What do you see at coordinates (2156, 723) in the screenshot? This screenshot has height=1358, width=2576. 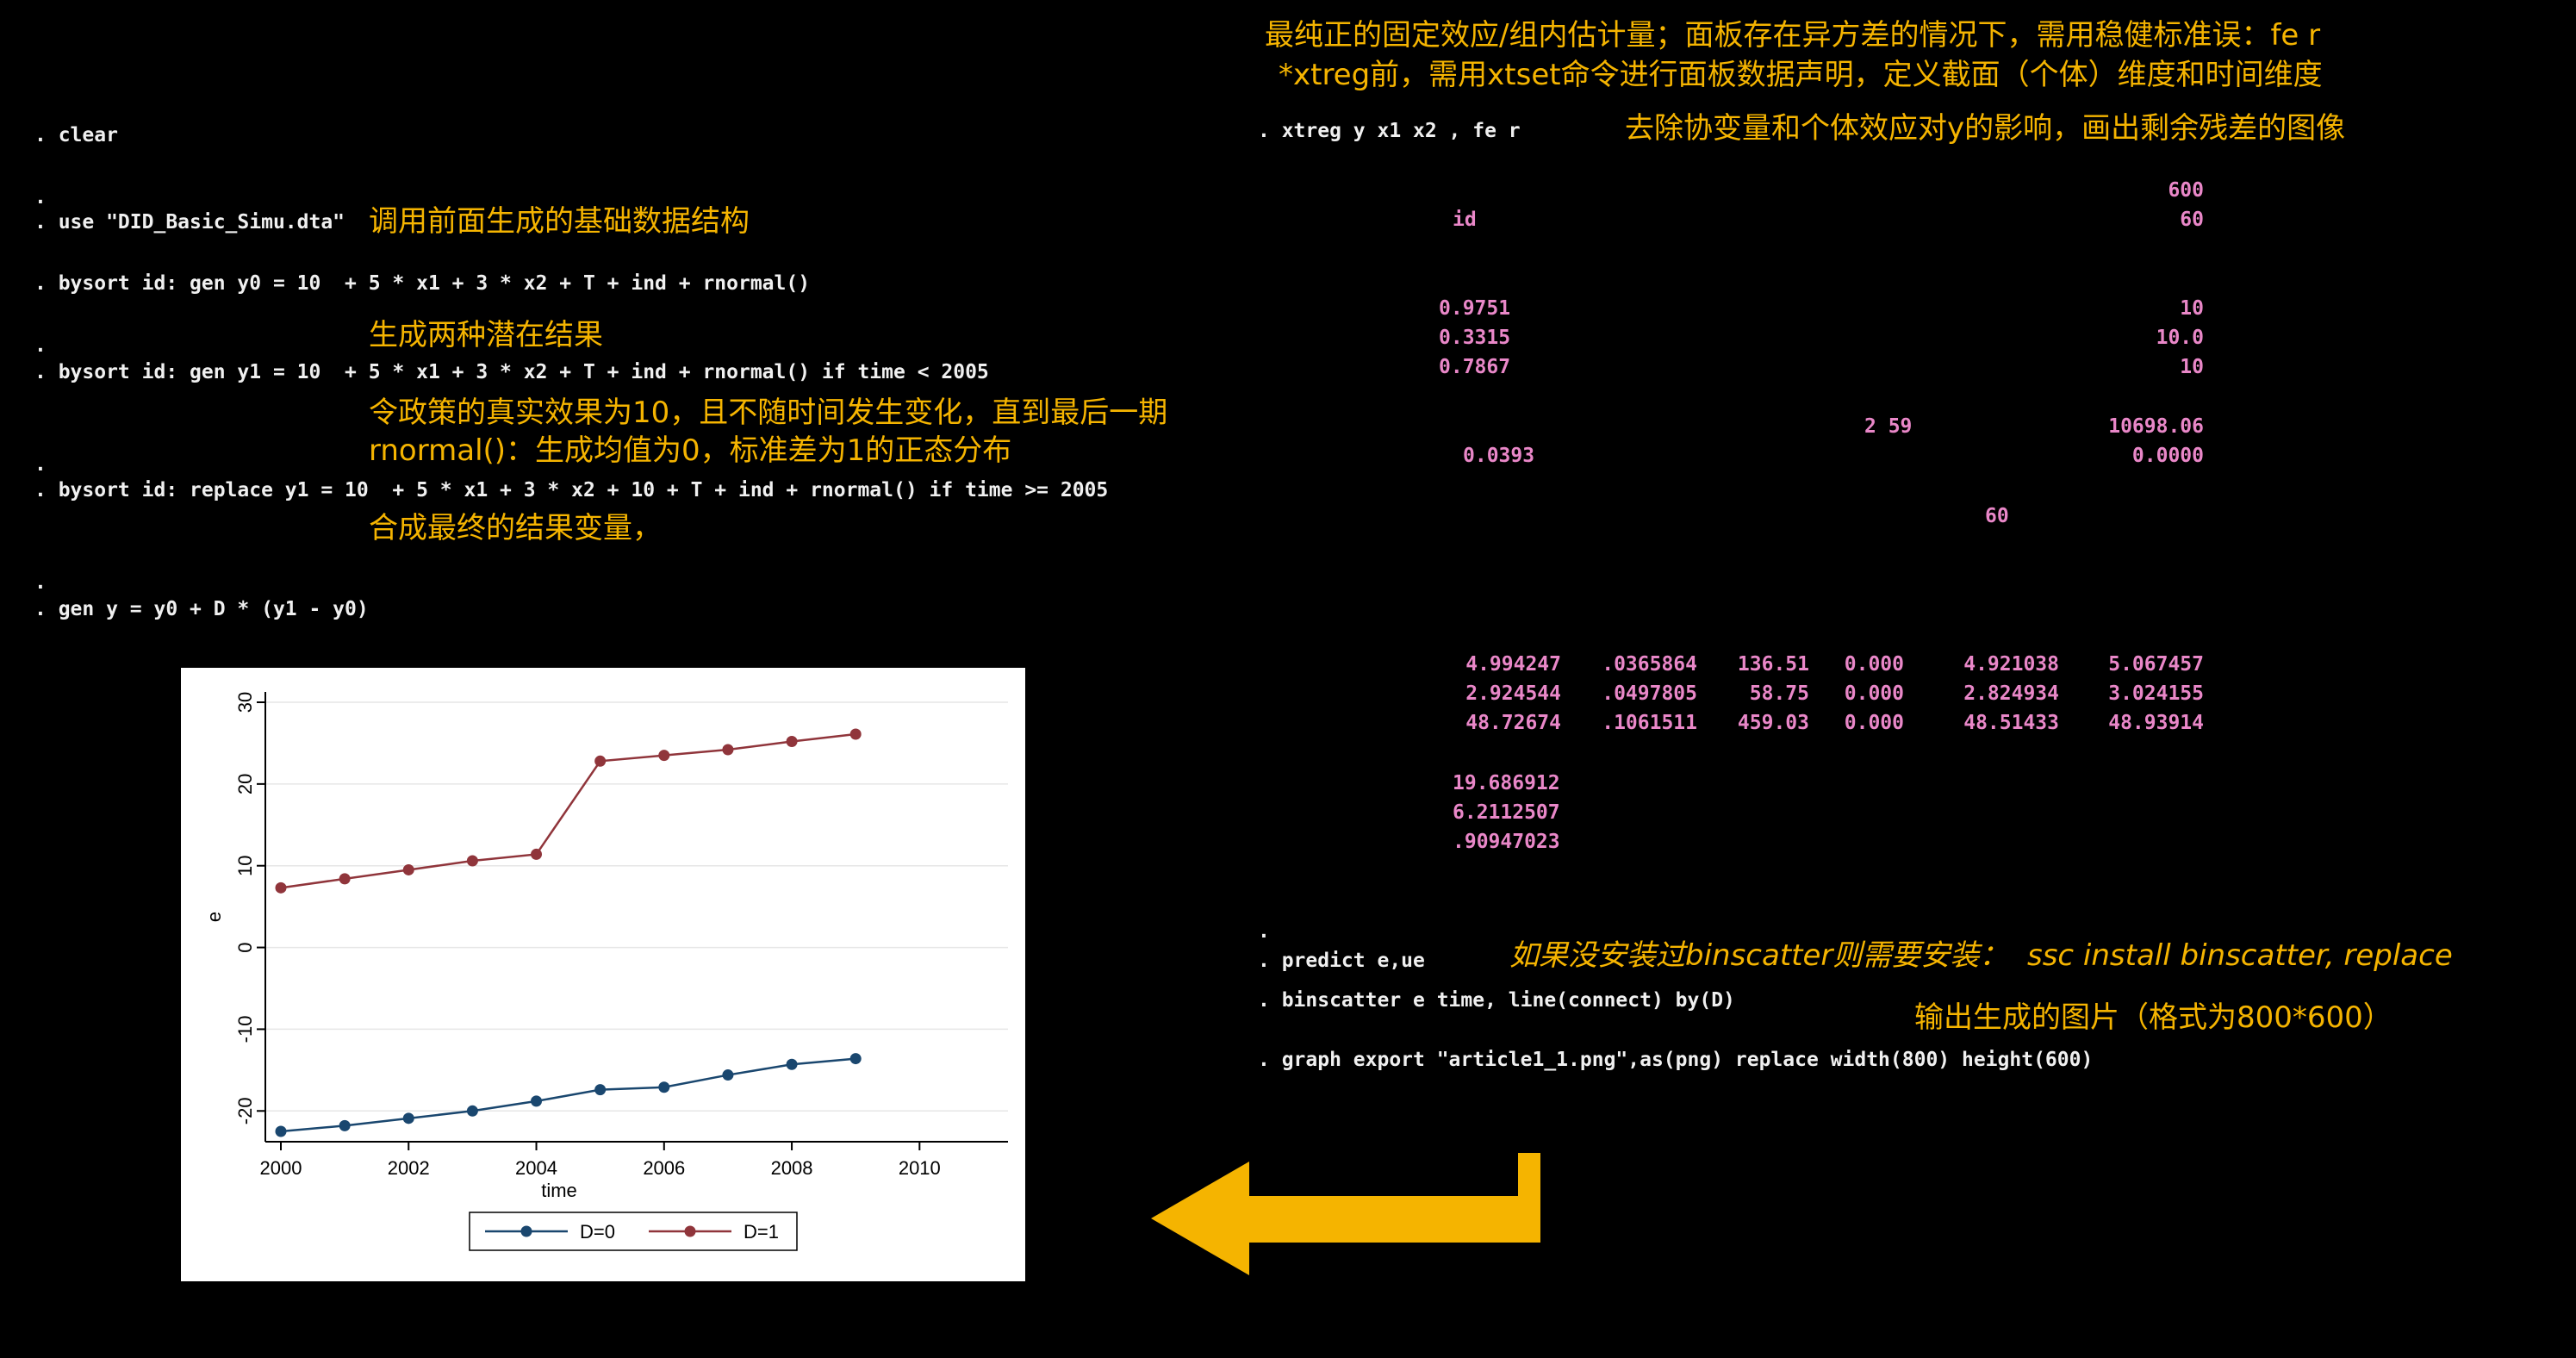 I see `coef-cell: 48.93914` at bounding box center [2156, 723].